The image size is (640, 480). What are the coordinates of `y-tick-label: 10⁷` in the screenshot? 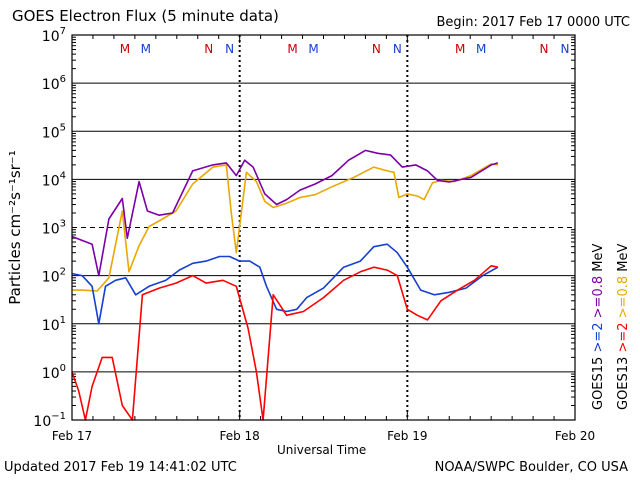 It's located at (54, 35).